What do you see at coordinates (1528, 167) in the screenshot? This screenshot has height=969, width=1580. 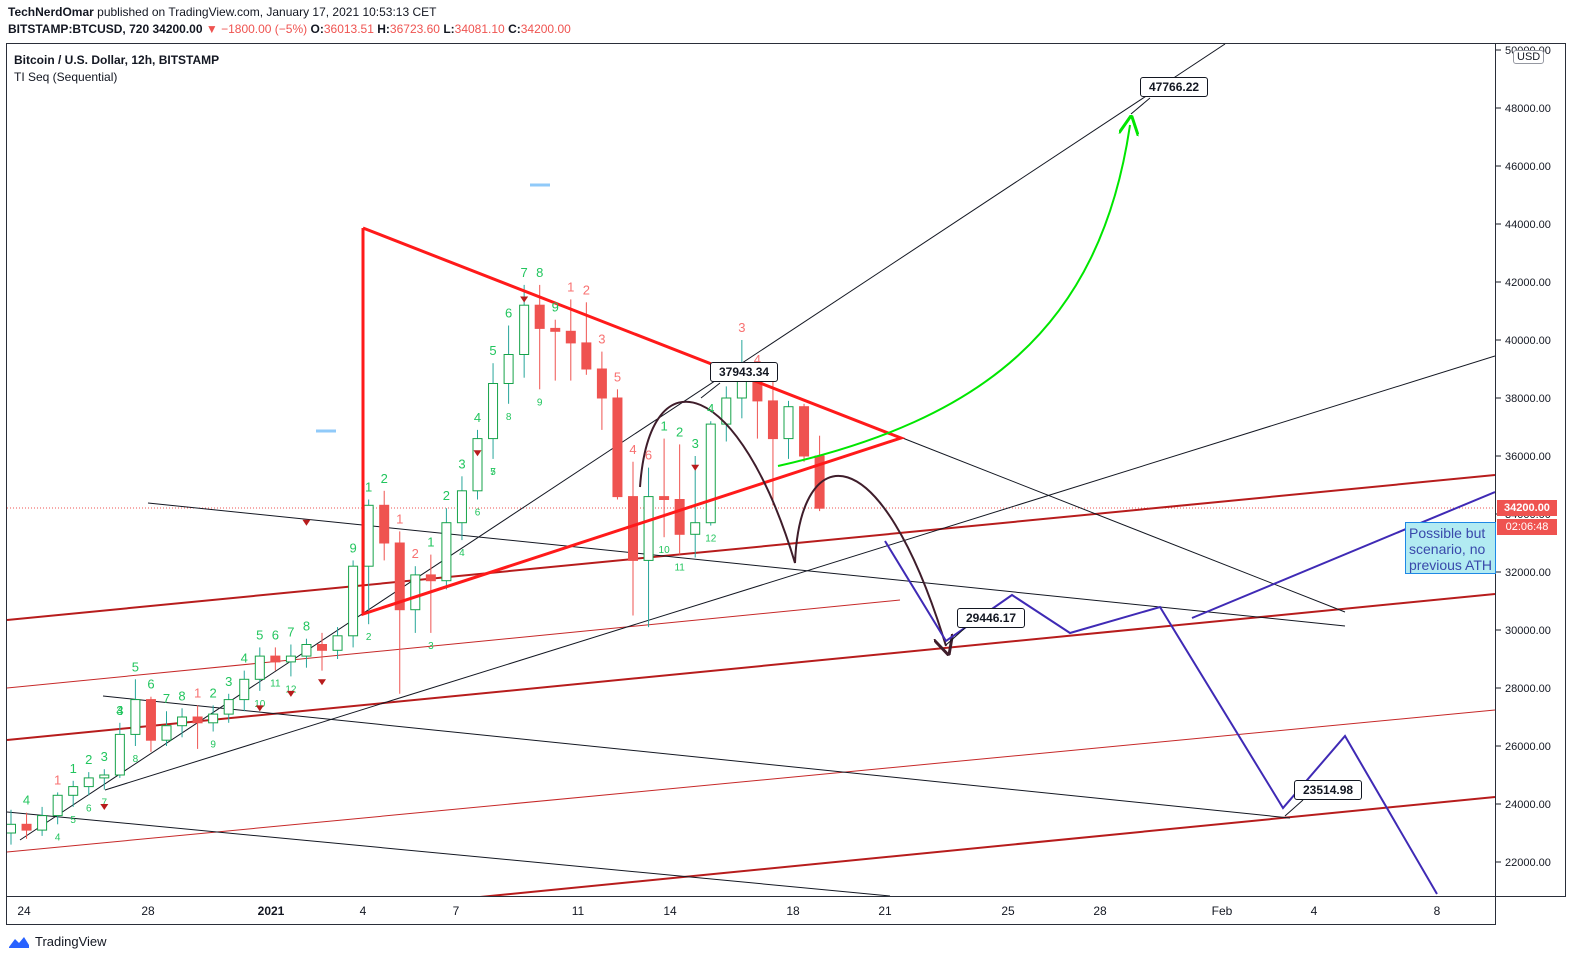 I see `price-tick-label: 46000.00` at bounding box center [1528, 167].